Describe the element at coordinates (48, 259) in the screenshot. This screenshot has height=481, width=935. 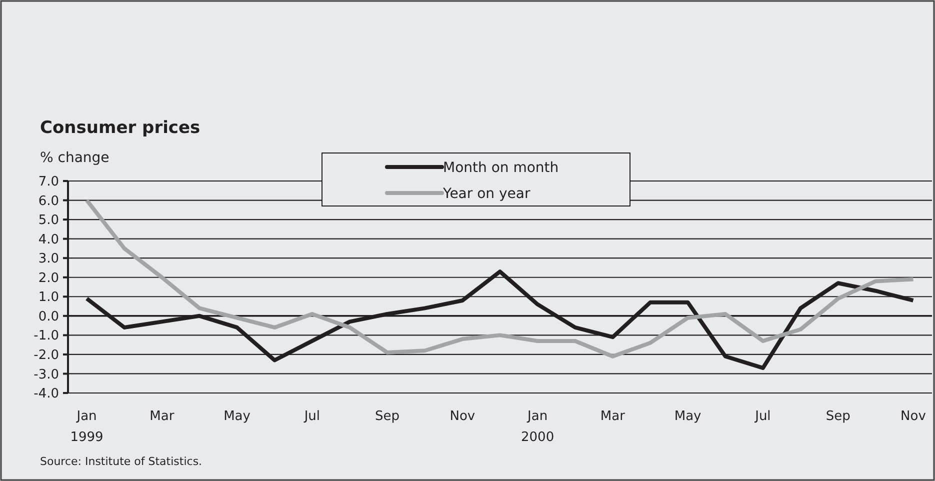
I see `y-tick-label: 3.0` at that location.